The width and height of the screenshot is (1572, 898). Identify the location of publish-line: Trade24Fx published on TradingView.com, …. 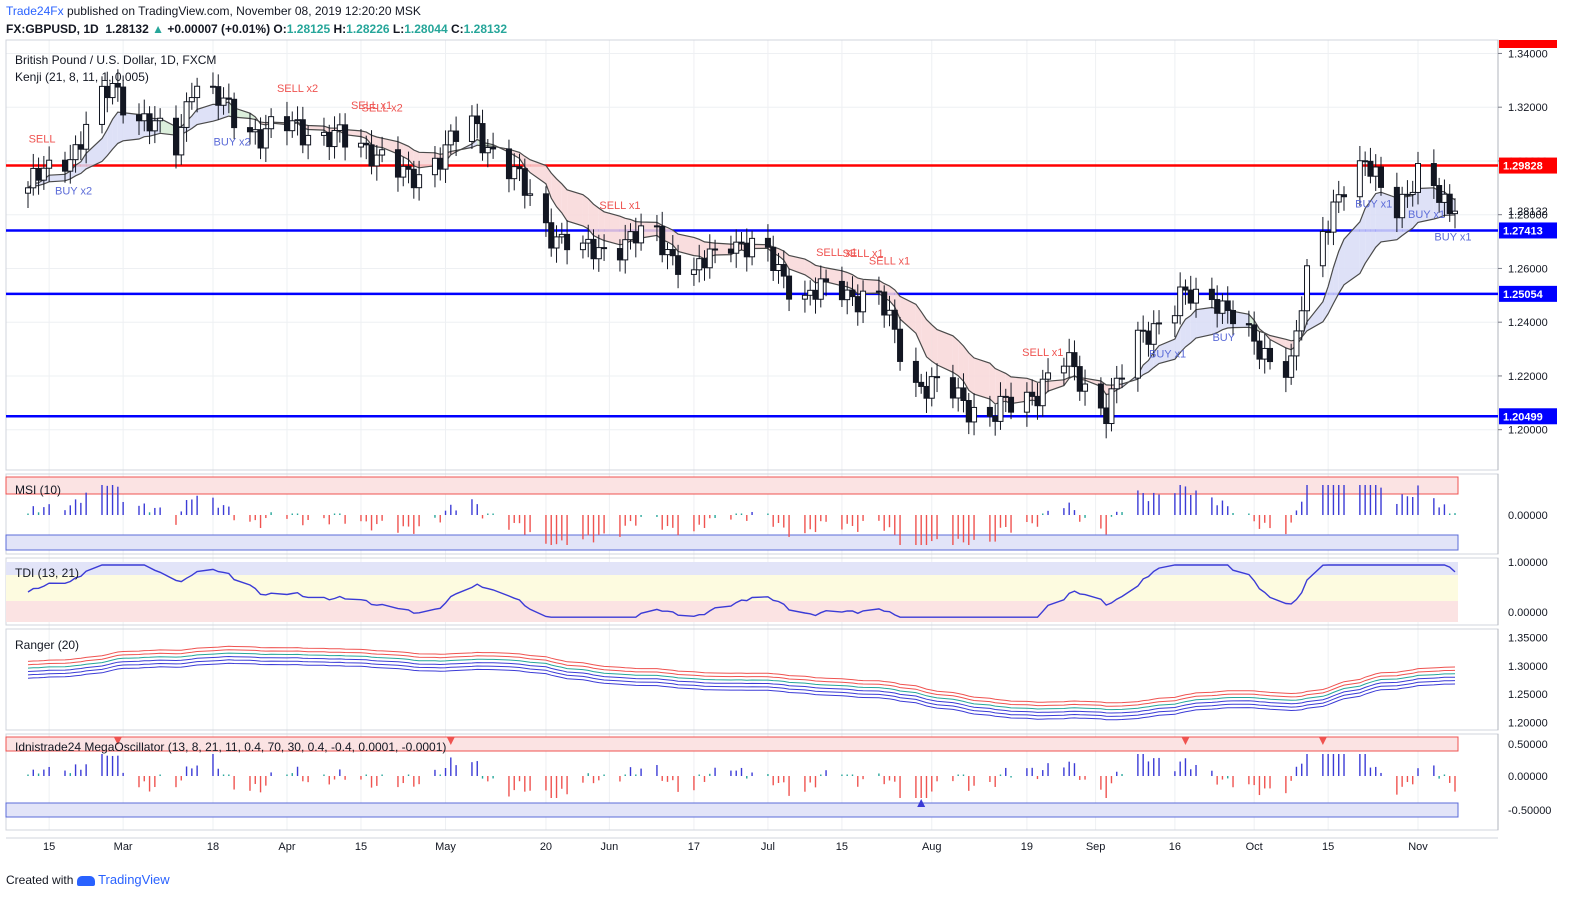
(213, 11).